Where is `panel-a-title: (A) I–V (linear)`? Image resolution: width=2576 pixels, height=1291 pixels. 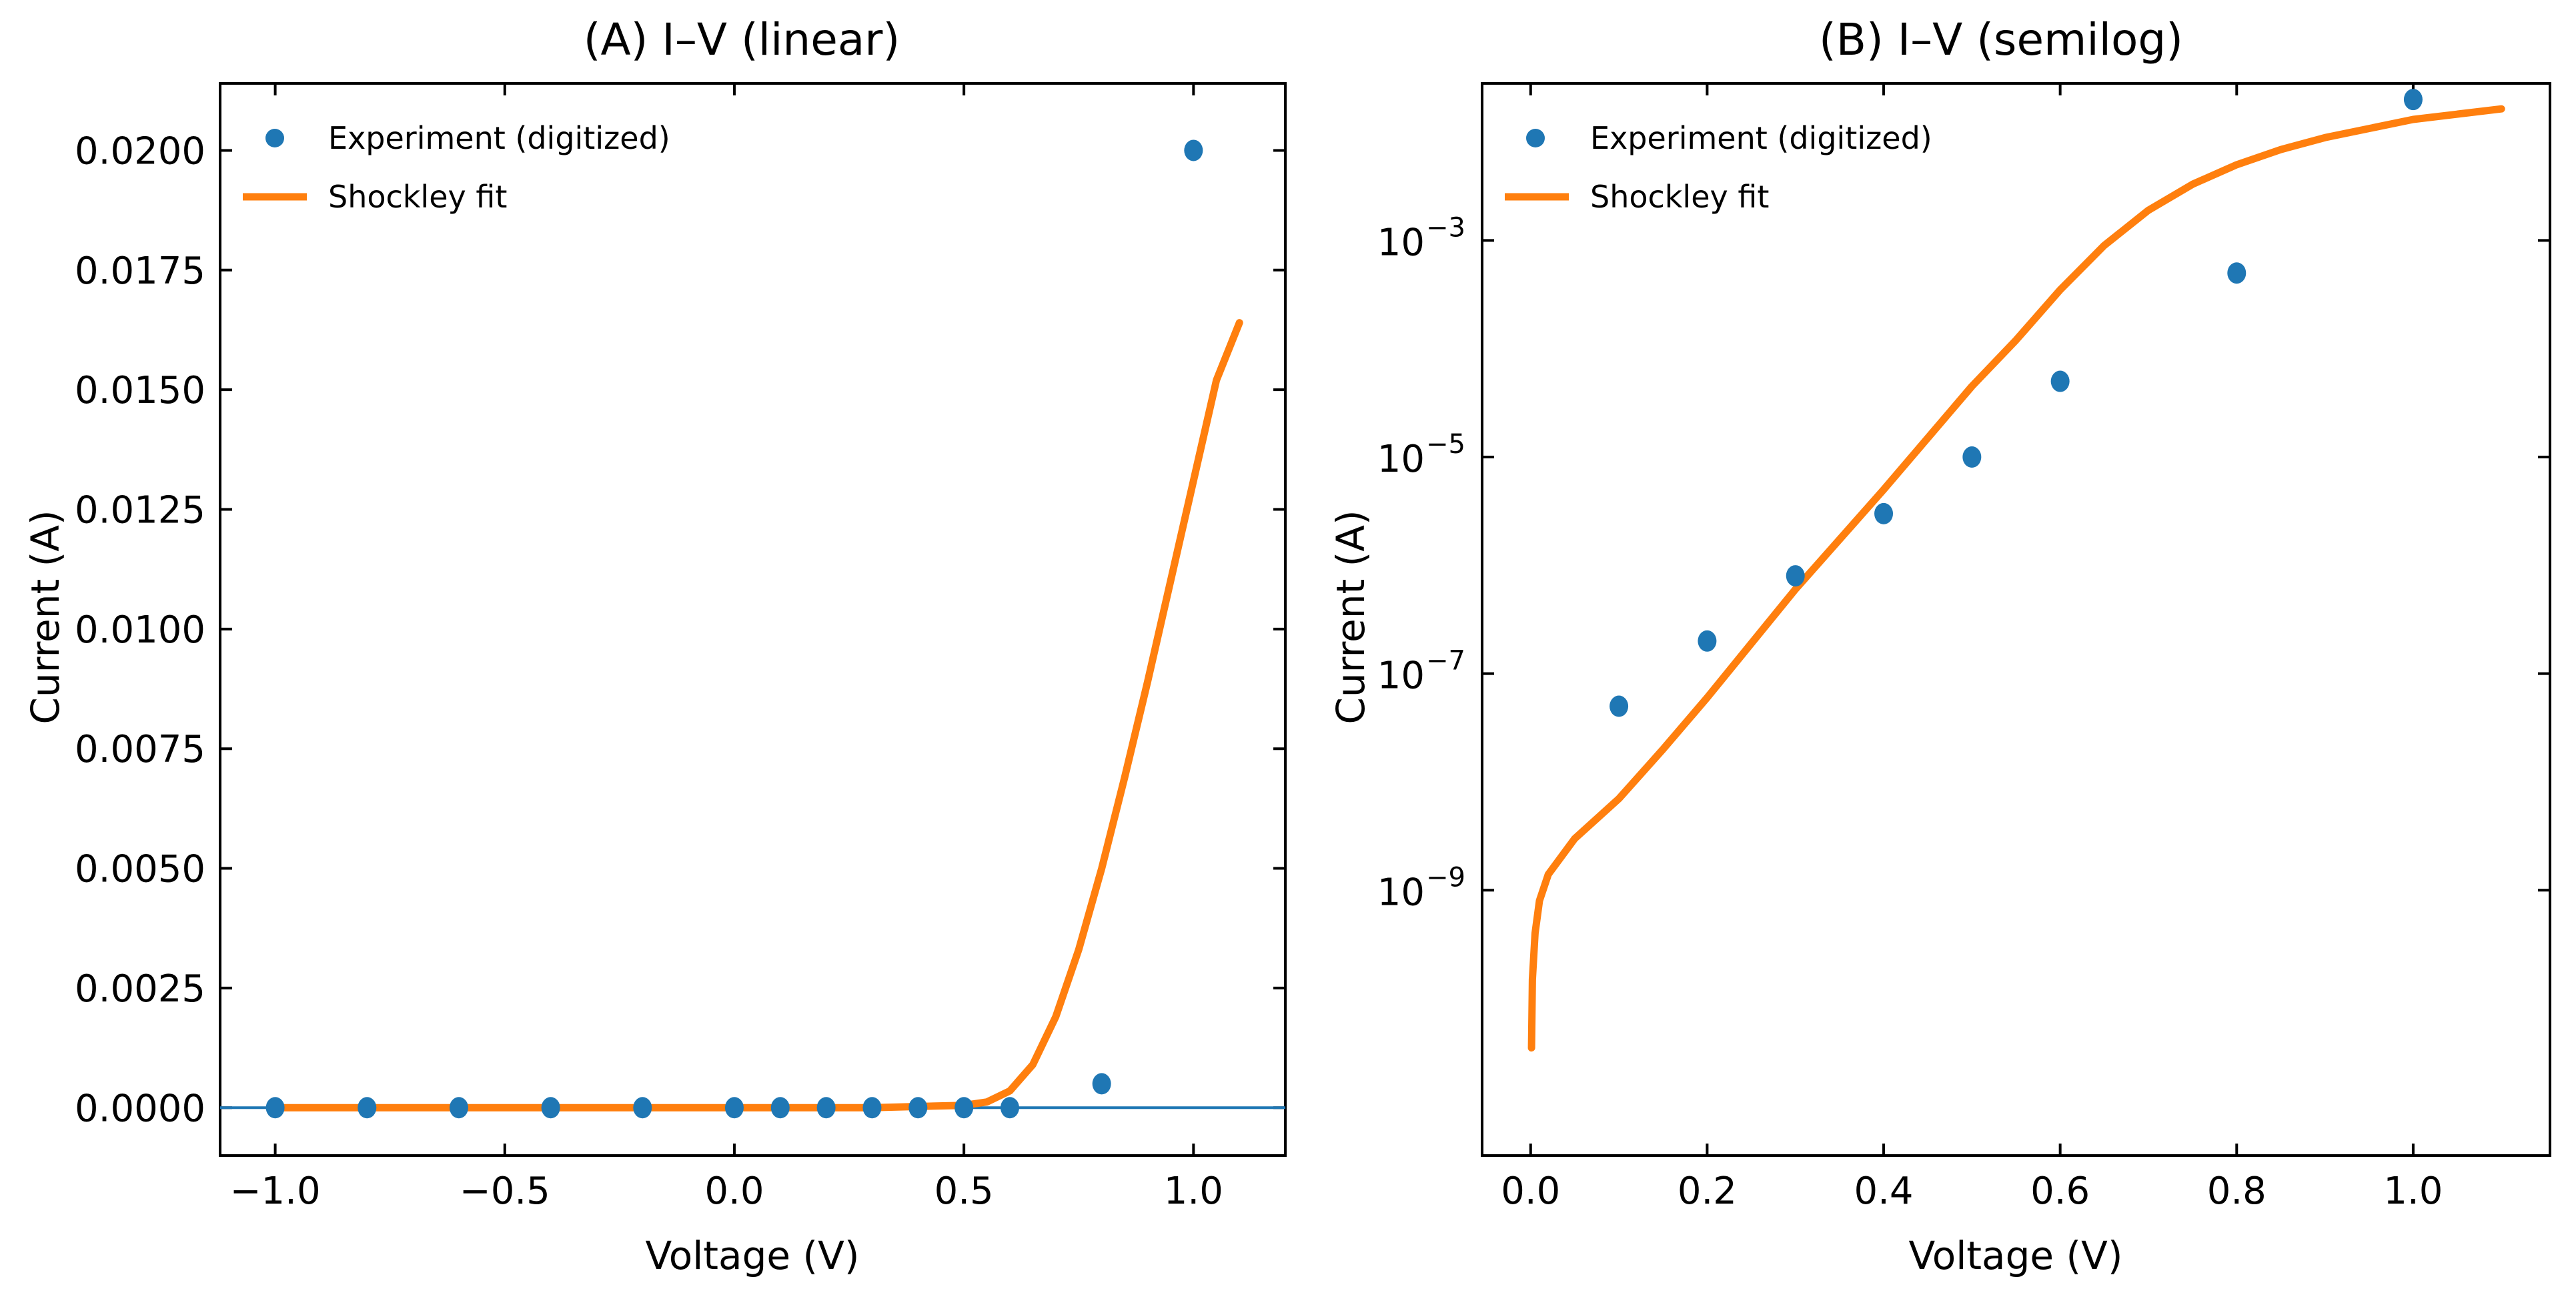
panel-a-title: (A) I–V (linear) is located at coordinates (742, 39).